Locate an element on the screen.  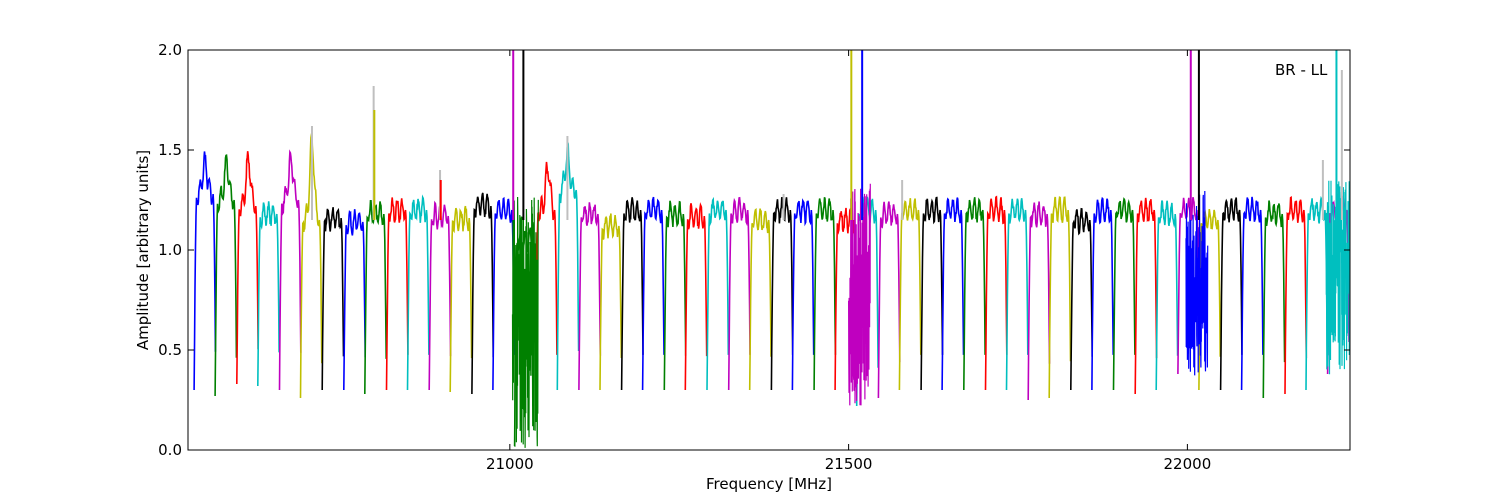
y-tick-label-1: 0.5 is located at coordinates (170, 350).